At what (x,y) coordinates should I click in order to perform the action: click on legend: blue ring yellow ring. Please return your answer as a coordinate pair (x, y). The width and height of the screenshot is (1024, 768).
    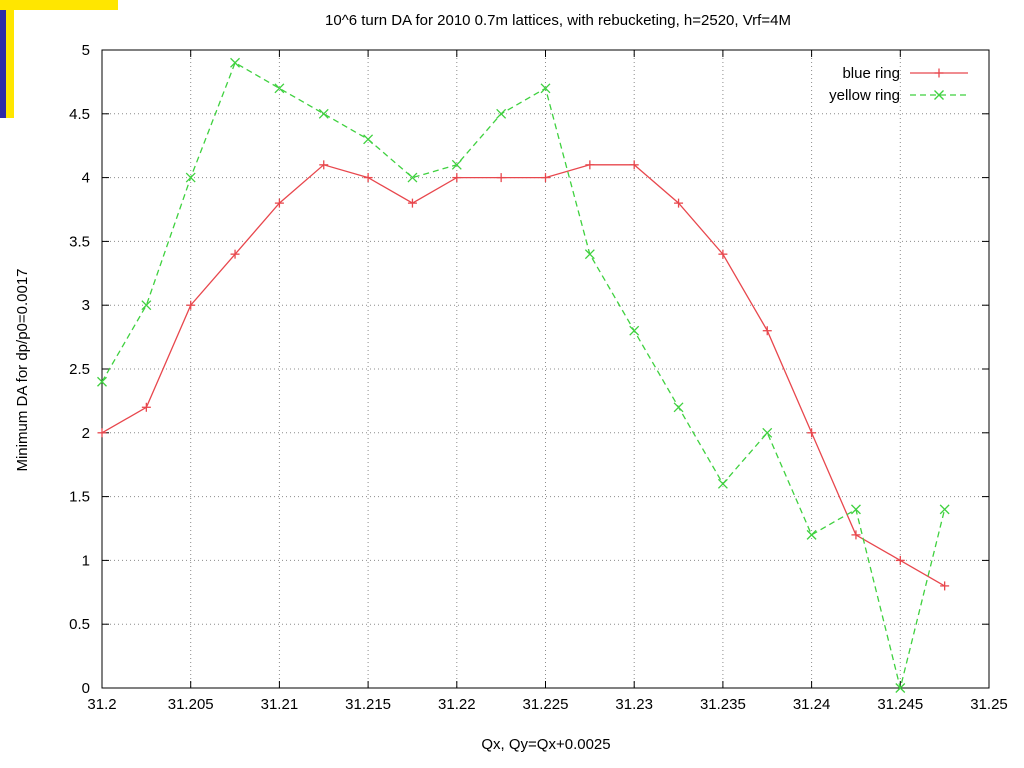
    Looking at the image, I should click on (898, 84).